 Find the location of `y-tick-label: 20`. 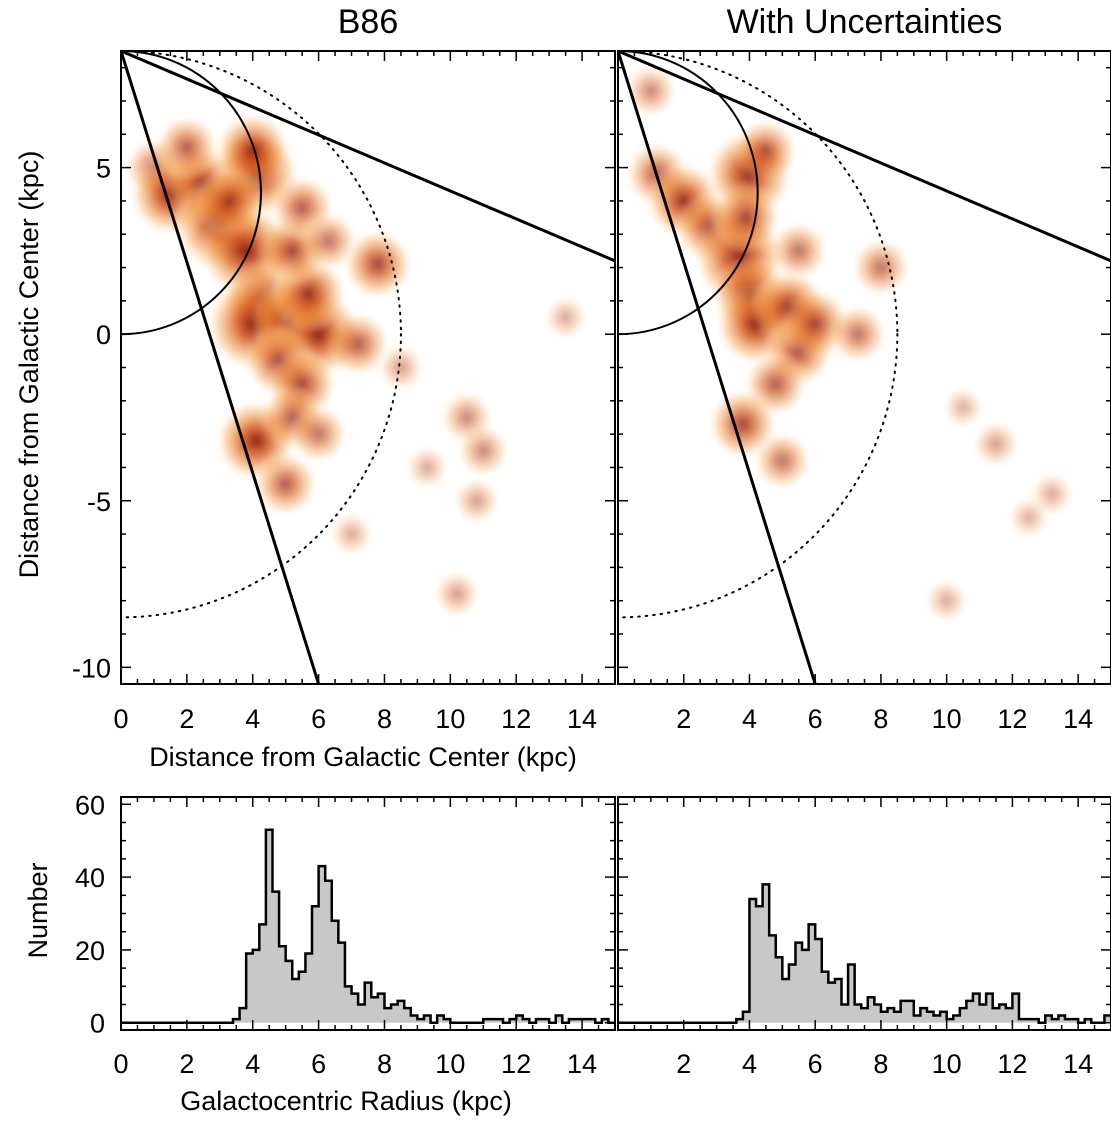

y-tick-label: 20 is located at coordinates (90, 951).